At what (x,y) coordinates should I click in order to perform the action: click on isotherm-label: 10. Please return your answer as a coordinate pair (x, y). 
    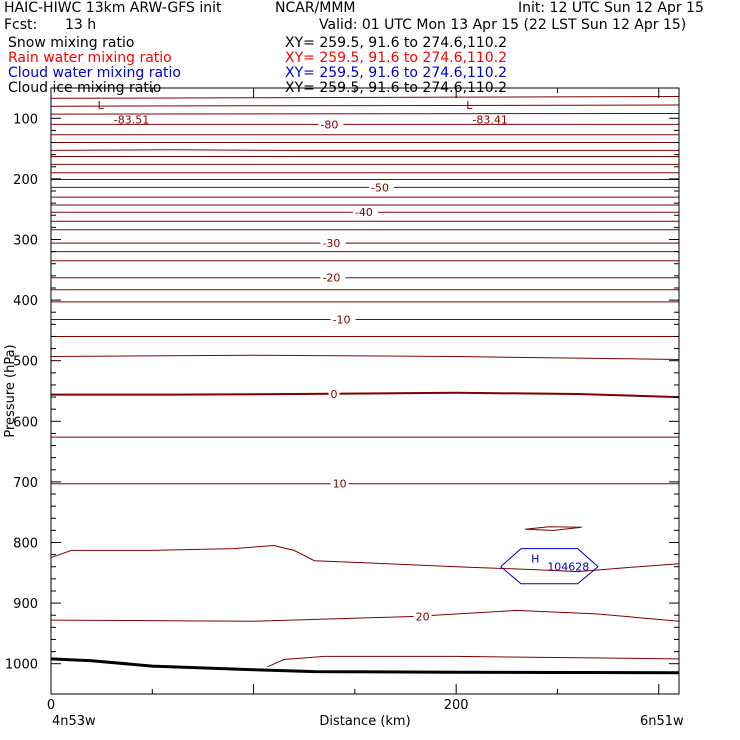
    Looking at the image, I should click on (339, 484).